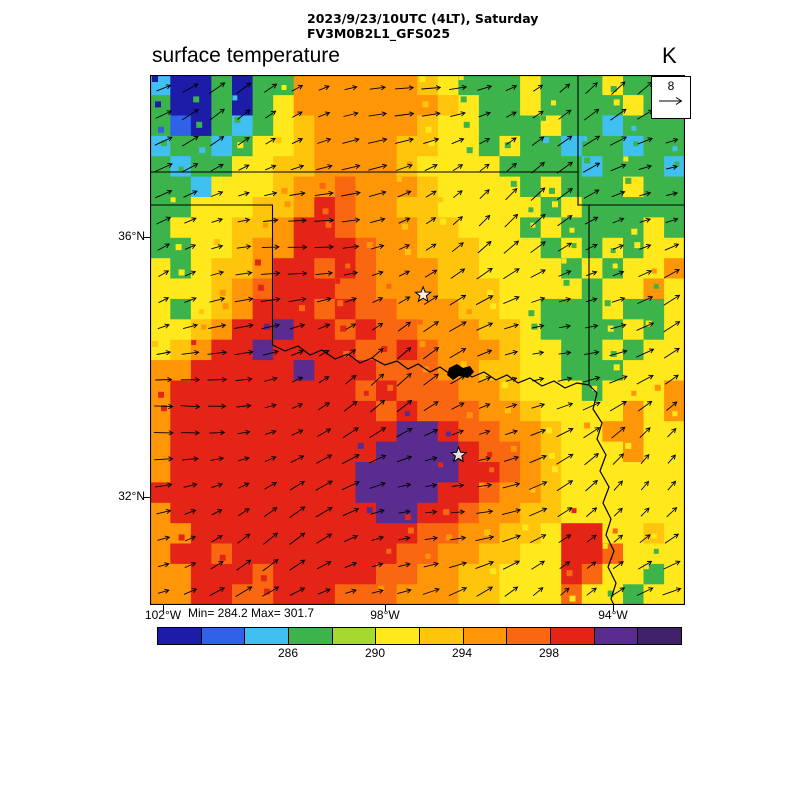  I want to click on lat-tick-label: 32°N, so click(131, 496).